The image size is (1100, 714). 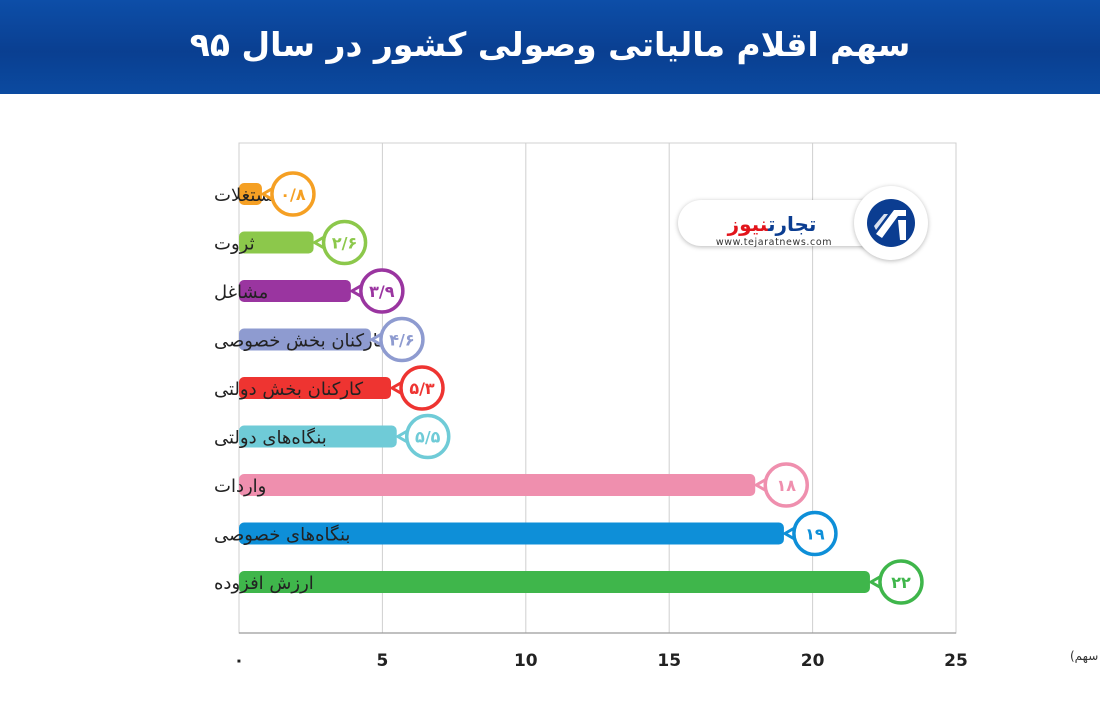 I want to click on value-label: ۰/۸, so click(x=293, y=194).